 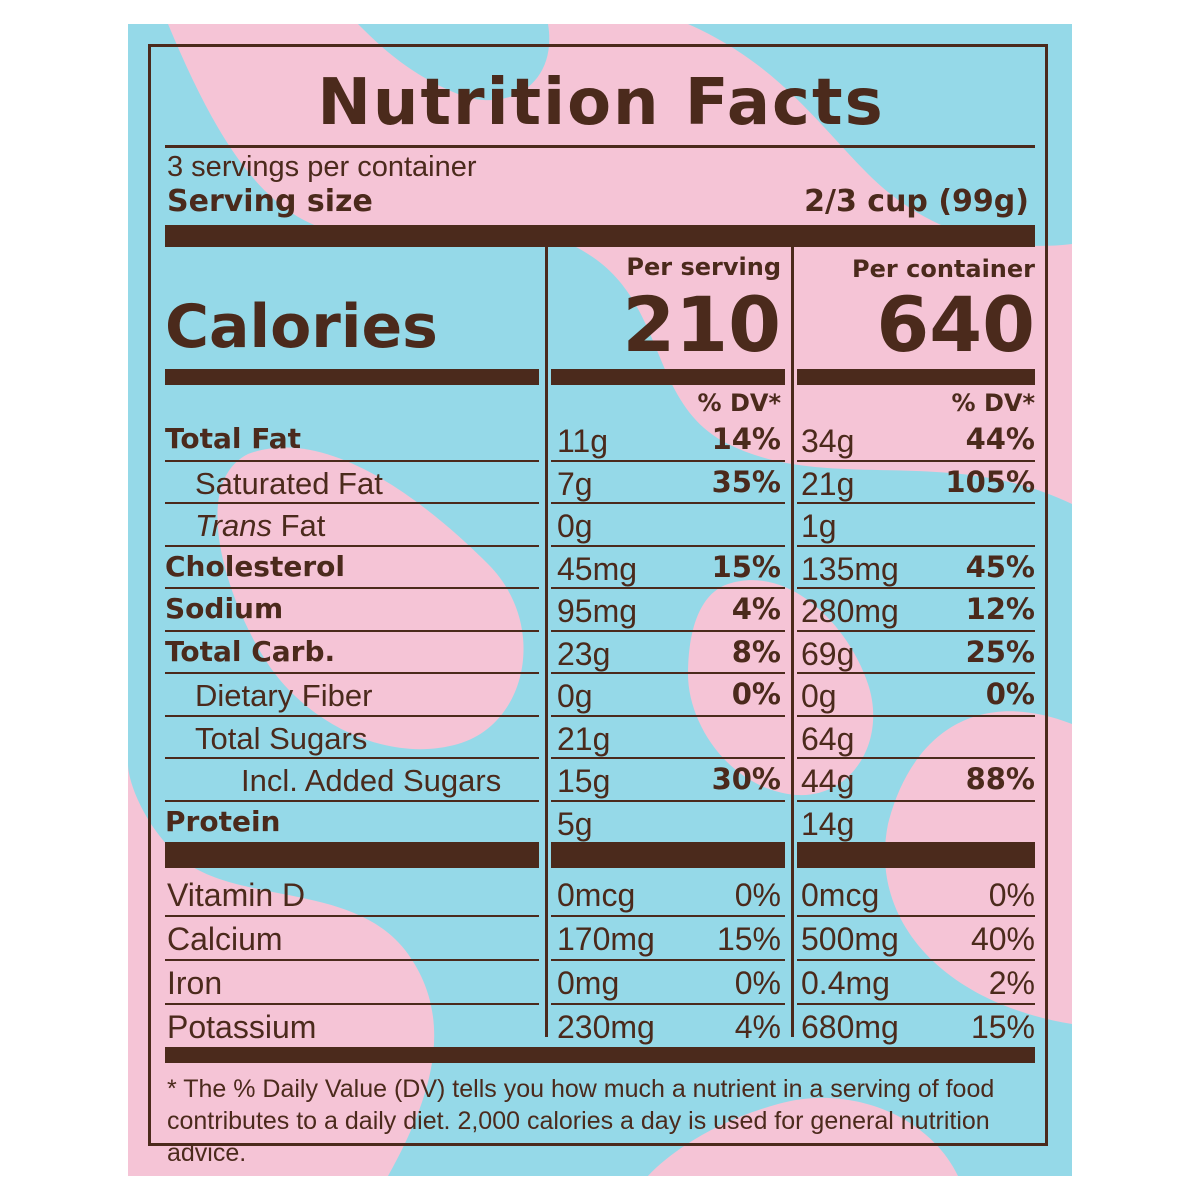 I want to click on serving-amount: 15g, so click(x=584, y=781).